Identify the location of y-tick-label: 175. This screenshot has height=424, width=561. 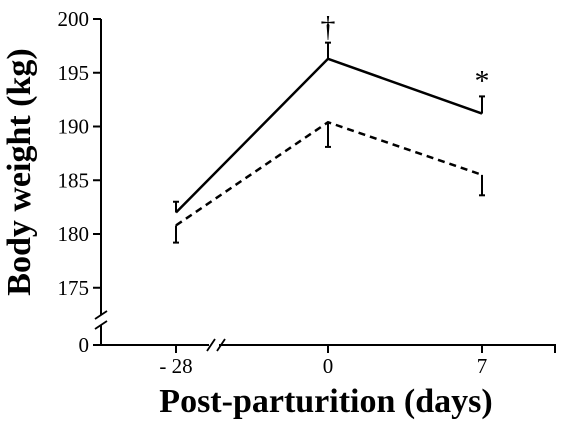
(74, 288).